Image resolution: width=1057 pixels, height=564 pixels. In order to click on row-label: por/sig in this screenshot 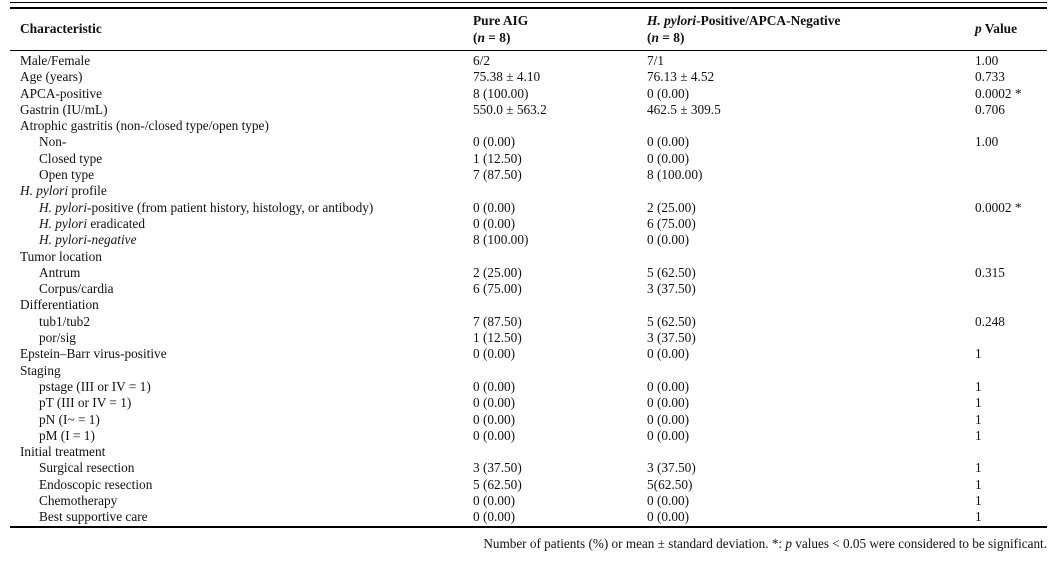, I will do `click(241, 338)`.